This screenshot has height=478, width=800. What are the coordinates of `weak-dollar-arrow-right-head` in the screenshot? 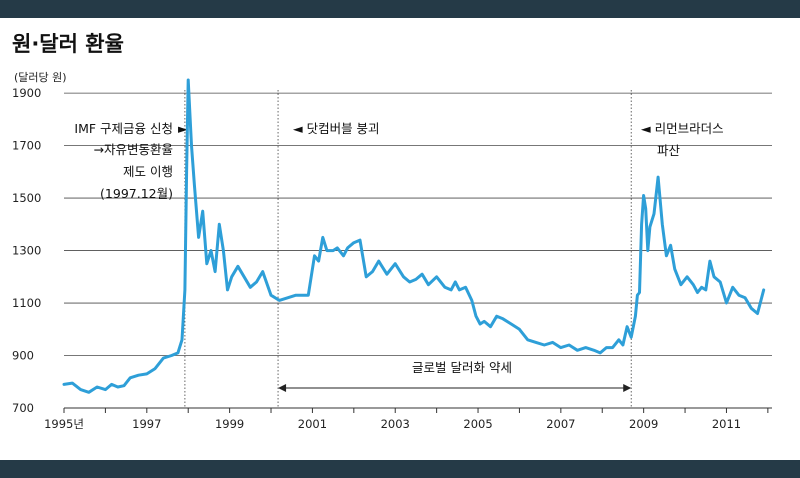 It's located at (627, 388).